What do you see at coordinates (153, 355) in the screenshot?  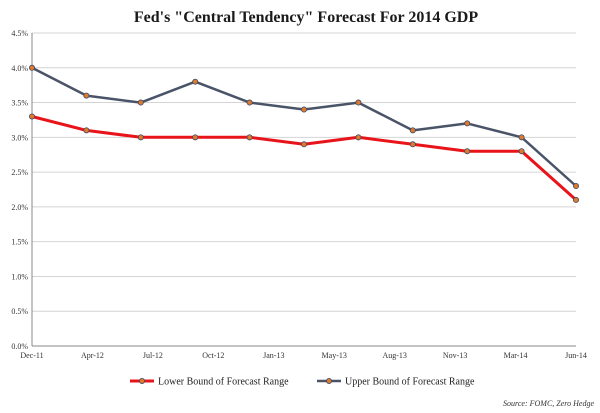 I see `x-tick-label: Jul-12` at bounding box center [153, 355].